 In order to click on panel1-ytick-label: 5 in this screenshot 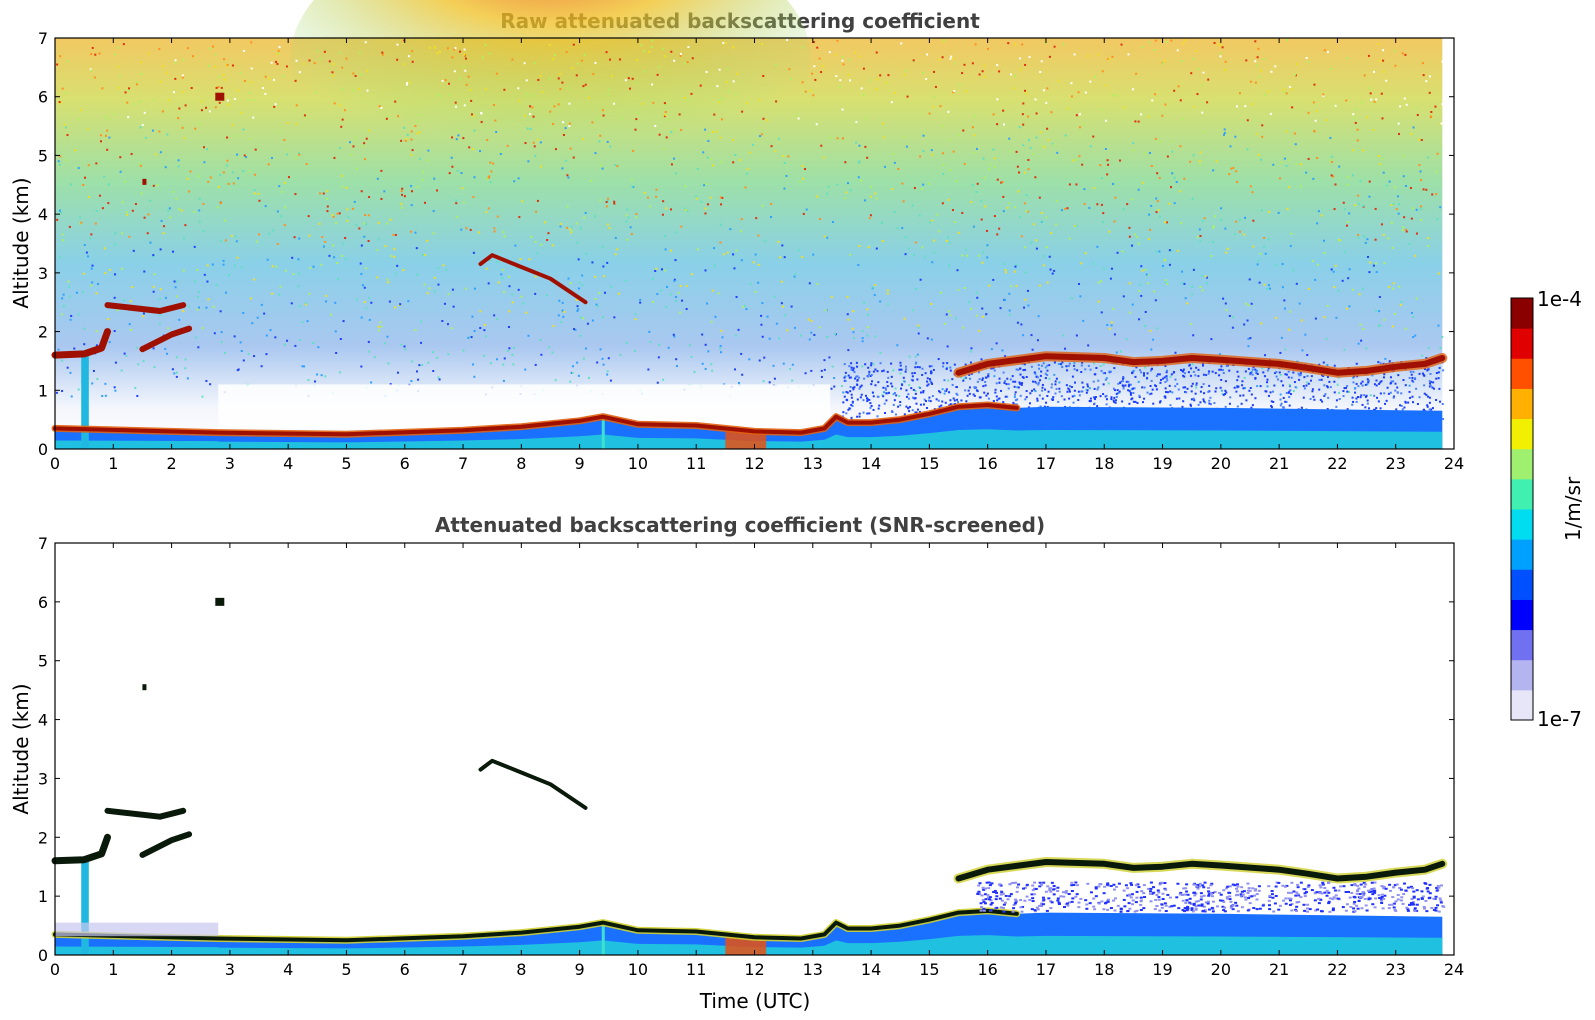, I will do `click(43, 155)`.